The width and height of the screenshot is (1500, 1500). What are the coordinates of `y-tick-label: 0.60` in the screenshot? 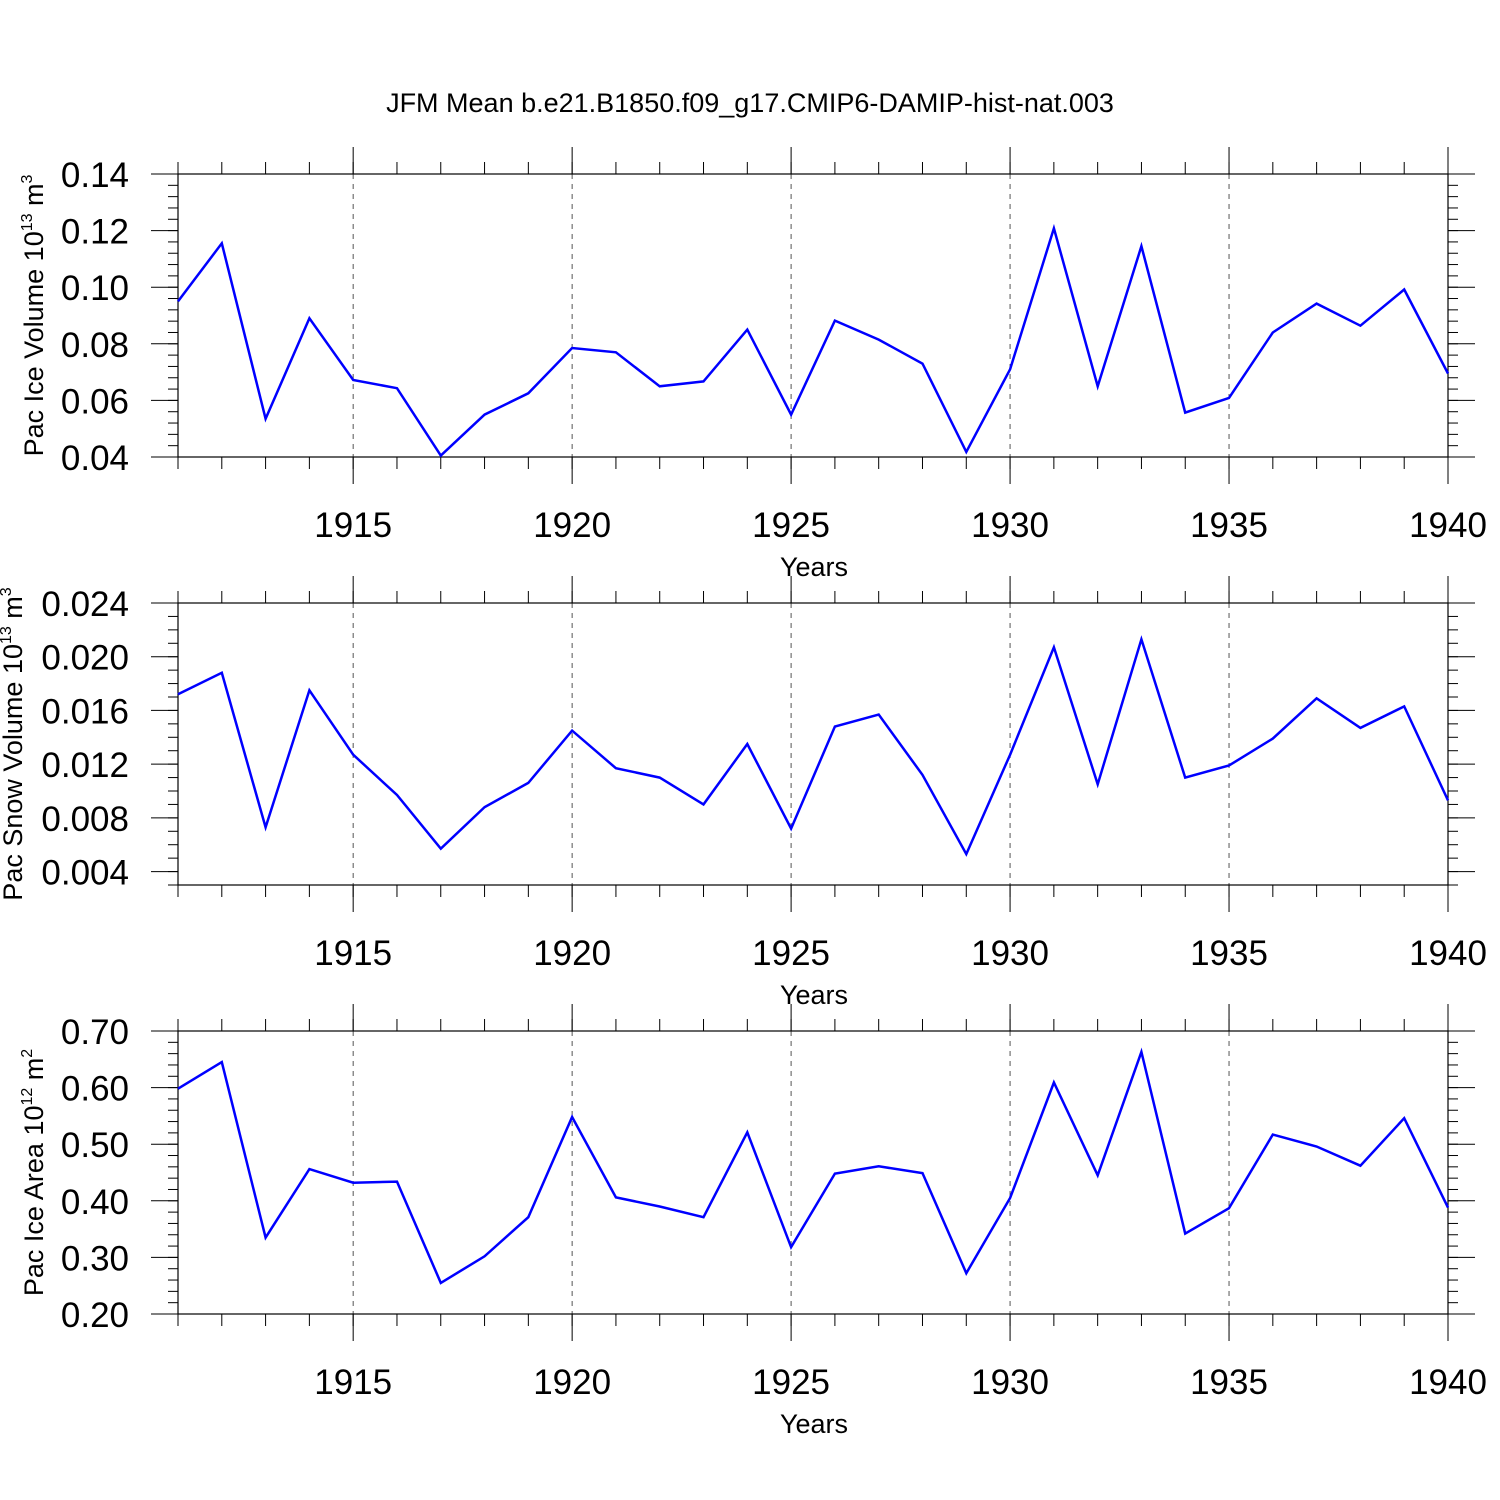 It's located at (95, 1089).